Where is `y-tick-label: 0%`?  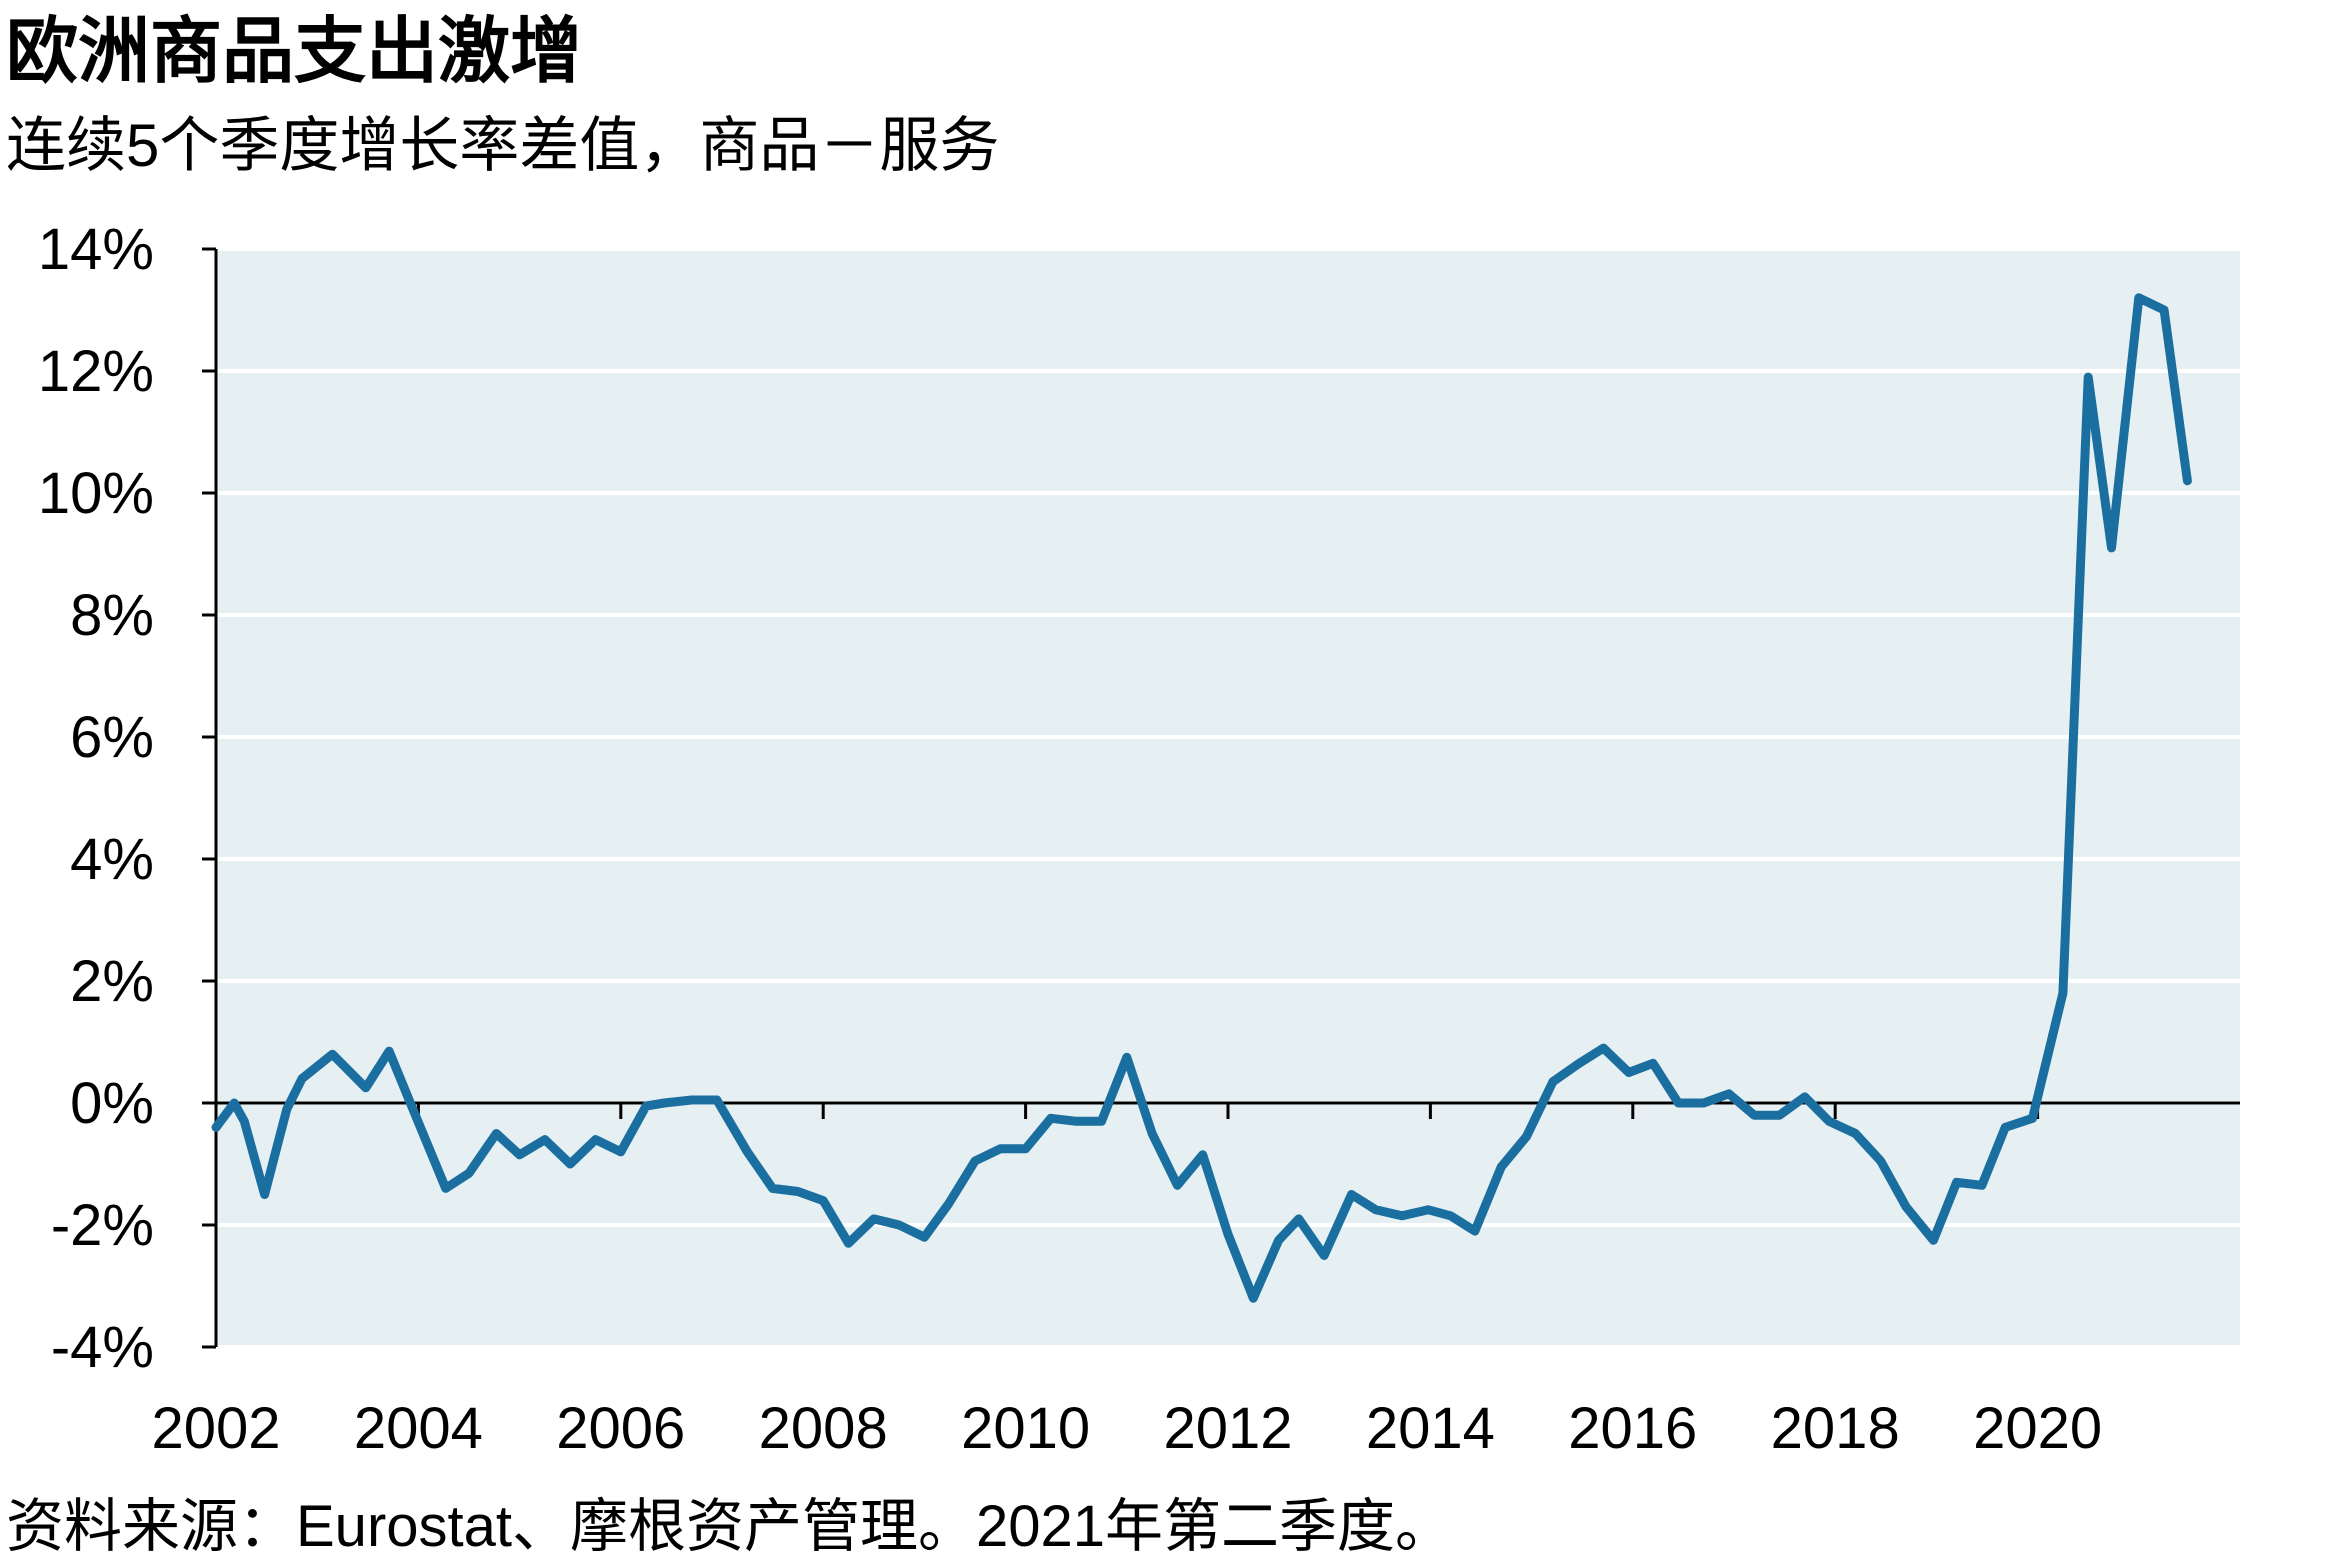 y-tick-label: 0% is located at coordinates (112, 1103).